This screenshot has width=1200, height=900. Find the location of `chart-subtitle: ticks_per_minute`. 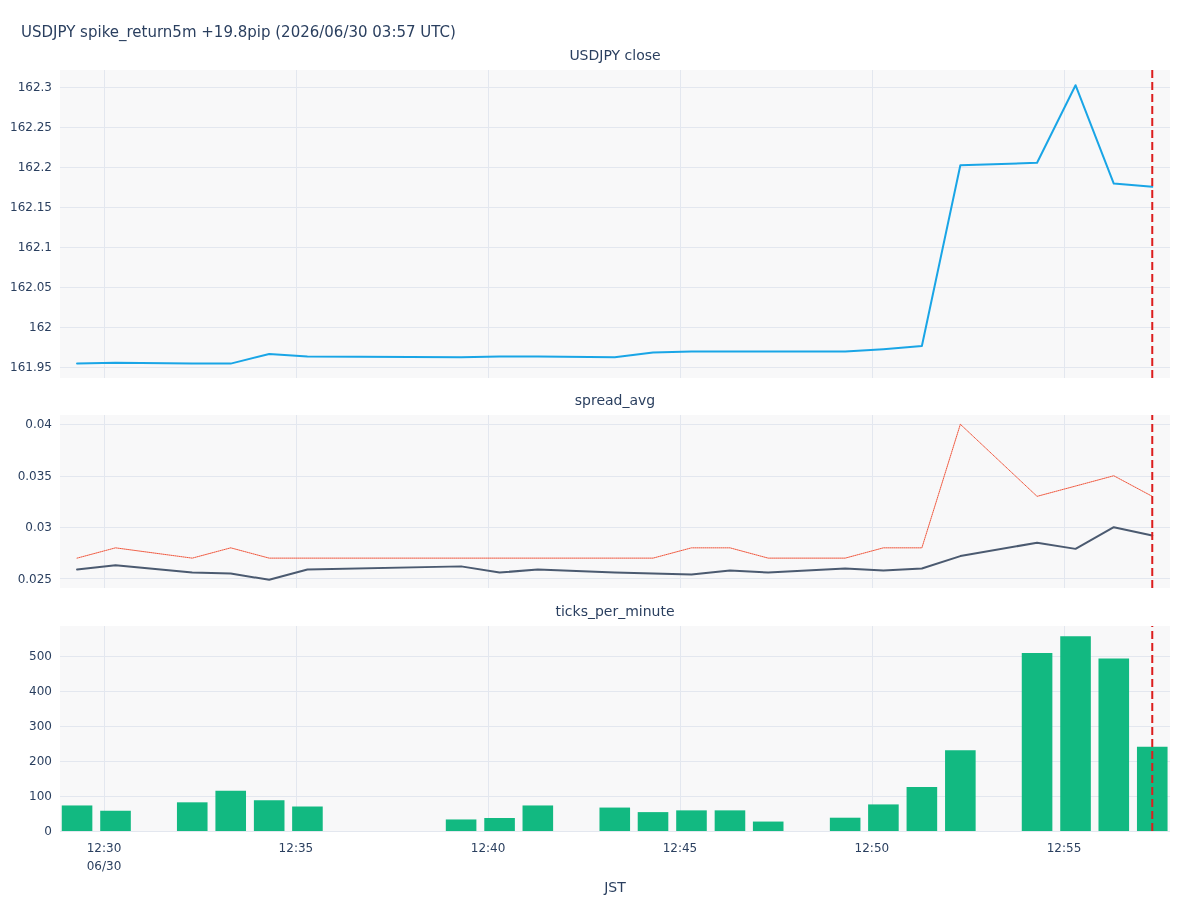

chart-subtitle: ticks_per_minute is located at coordinates (615, 611).